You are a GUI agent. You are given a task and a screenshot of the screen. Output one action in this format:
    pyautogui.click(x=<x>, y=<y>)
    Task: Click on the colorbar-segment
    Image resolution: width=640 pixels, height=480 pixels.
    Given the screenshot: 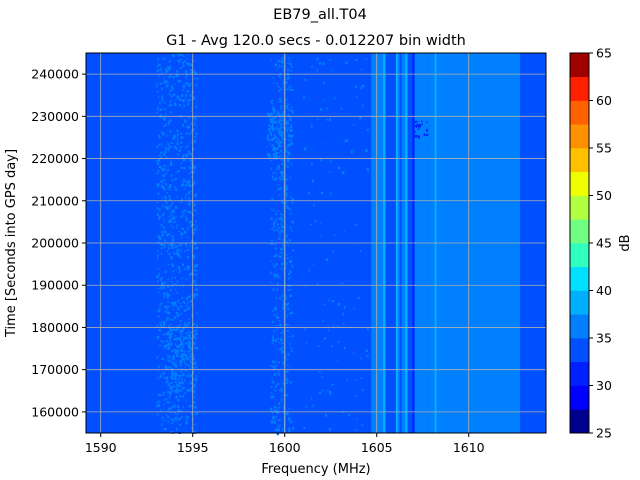 What is the action you would take?
    pyautogui.click(x=579, y=421)
    